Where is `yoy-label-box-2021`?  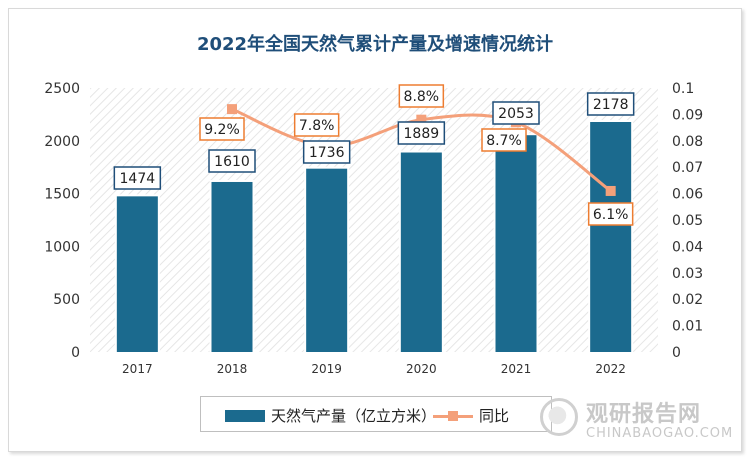
yoy-label-box-2021 is located at coordinates (504, 140).